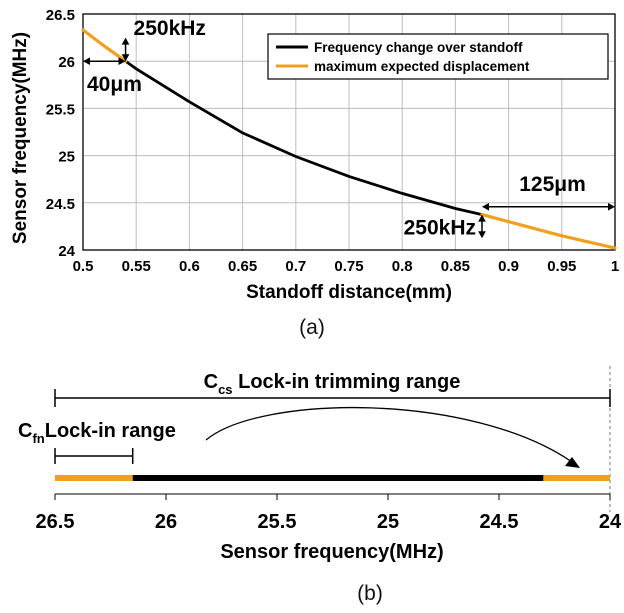 This screenshot has width=624, height=613. I want to click on y-tick-label: 26, so click(66, 62).